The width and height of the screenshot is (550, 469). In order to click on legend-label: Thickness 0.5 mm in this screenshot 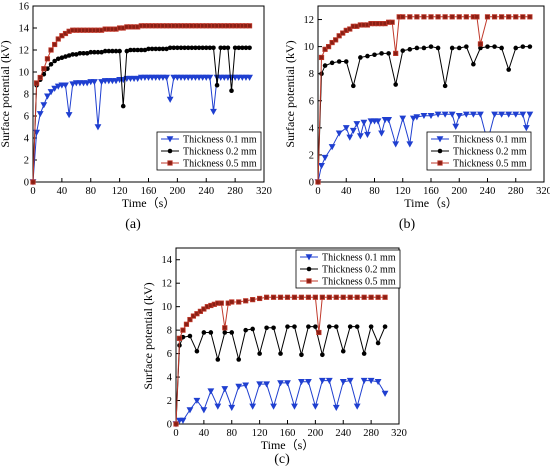, I will do `click(359, 282)`.